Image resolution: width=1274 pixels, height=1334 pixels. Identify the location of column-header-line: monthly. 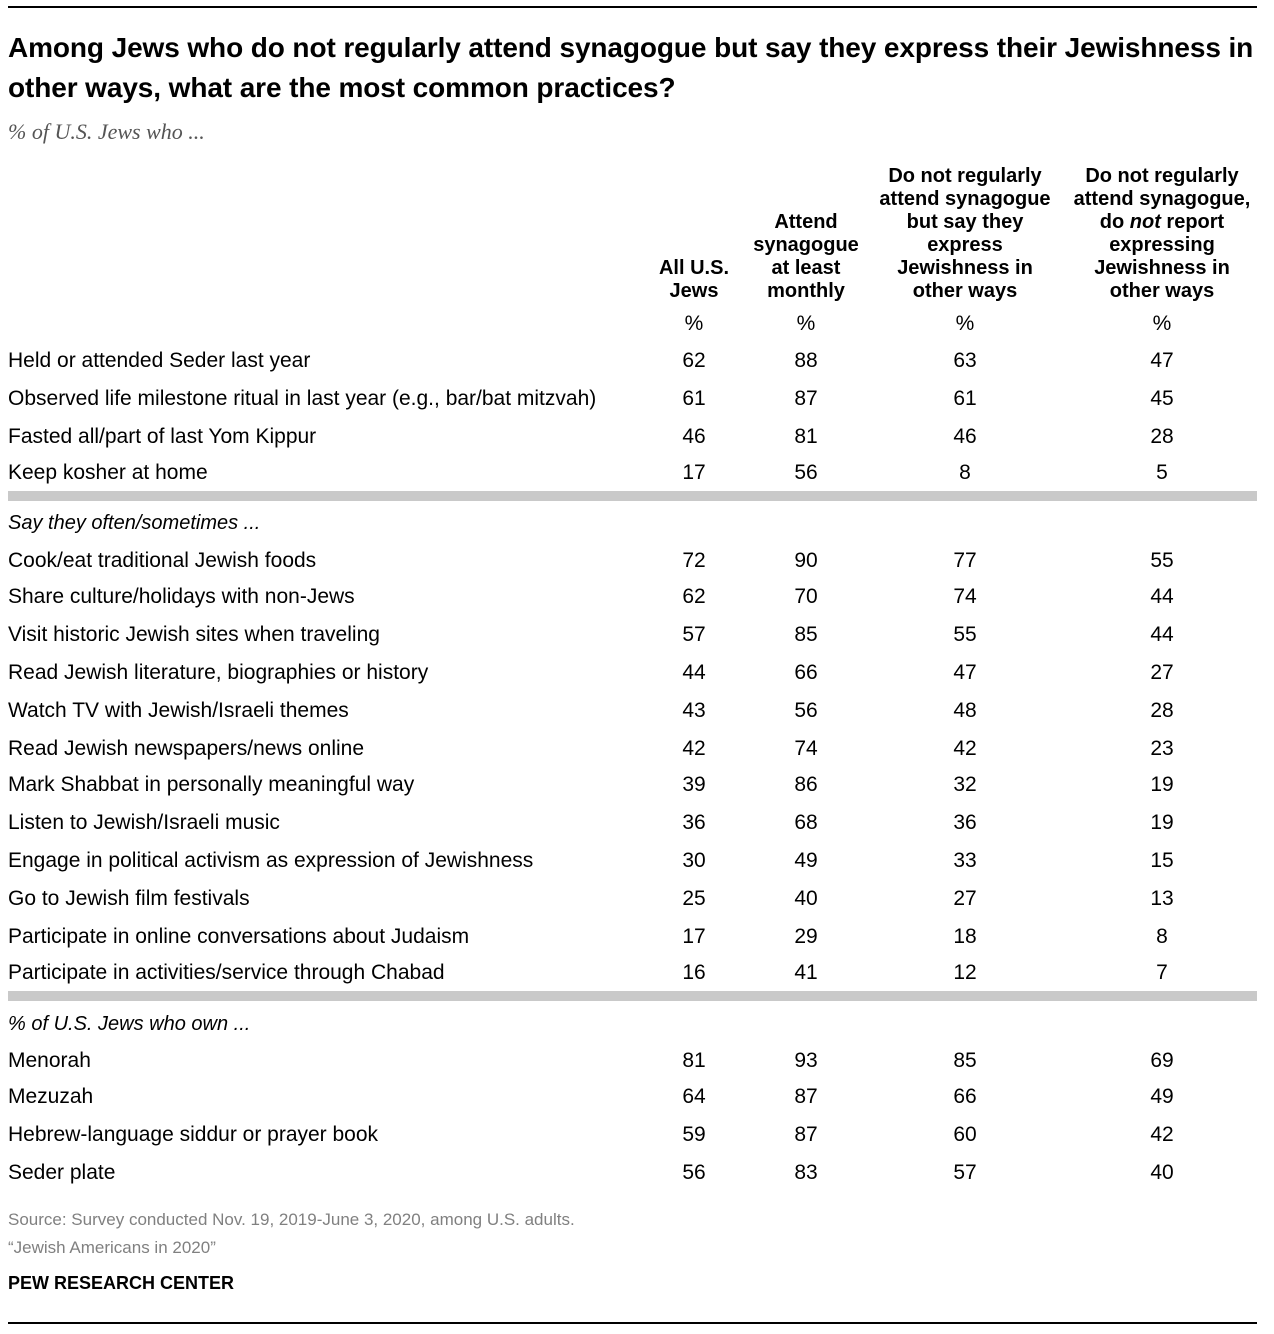
(806, 291).